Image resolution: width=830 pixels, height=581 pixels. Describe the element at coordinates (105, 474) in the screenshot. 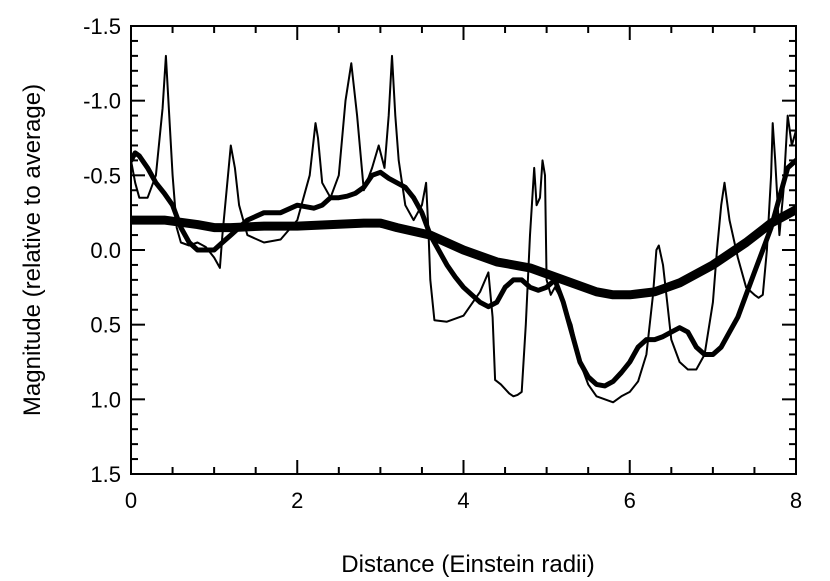

I see `y-tick-label: 1.5` at that location.